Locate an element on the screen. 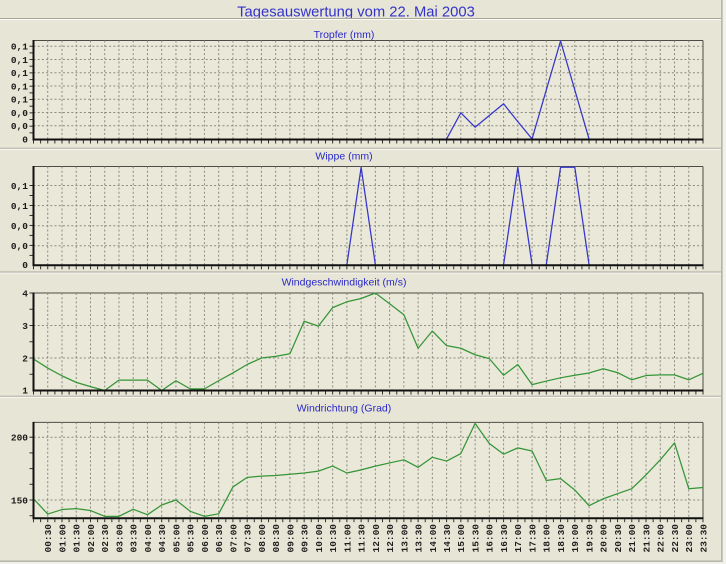 This screenshot has height=564, width=726. svg-text: 20:30 is located at coordinates (618, 538).